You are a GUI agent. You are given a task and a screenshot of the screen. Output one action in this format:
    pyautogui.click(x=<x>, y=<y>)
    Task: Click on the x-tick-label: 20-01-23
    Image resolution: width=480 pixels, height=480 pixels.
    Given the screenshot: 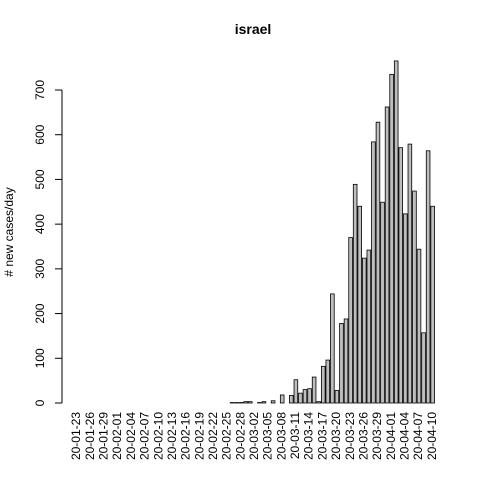 What is the action you would take?
    pyautogui.click(x=76, y=436)
    